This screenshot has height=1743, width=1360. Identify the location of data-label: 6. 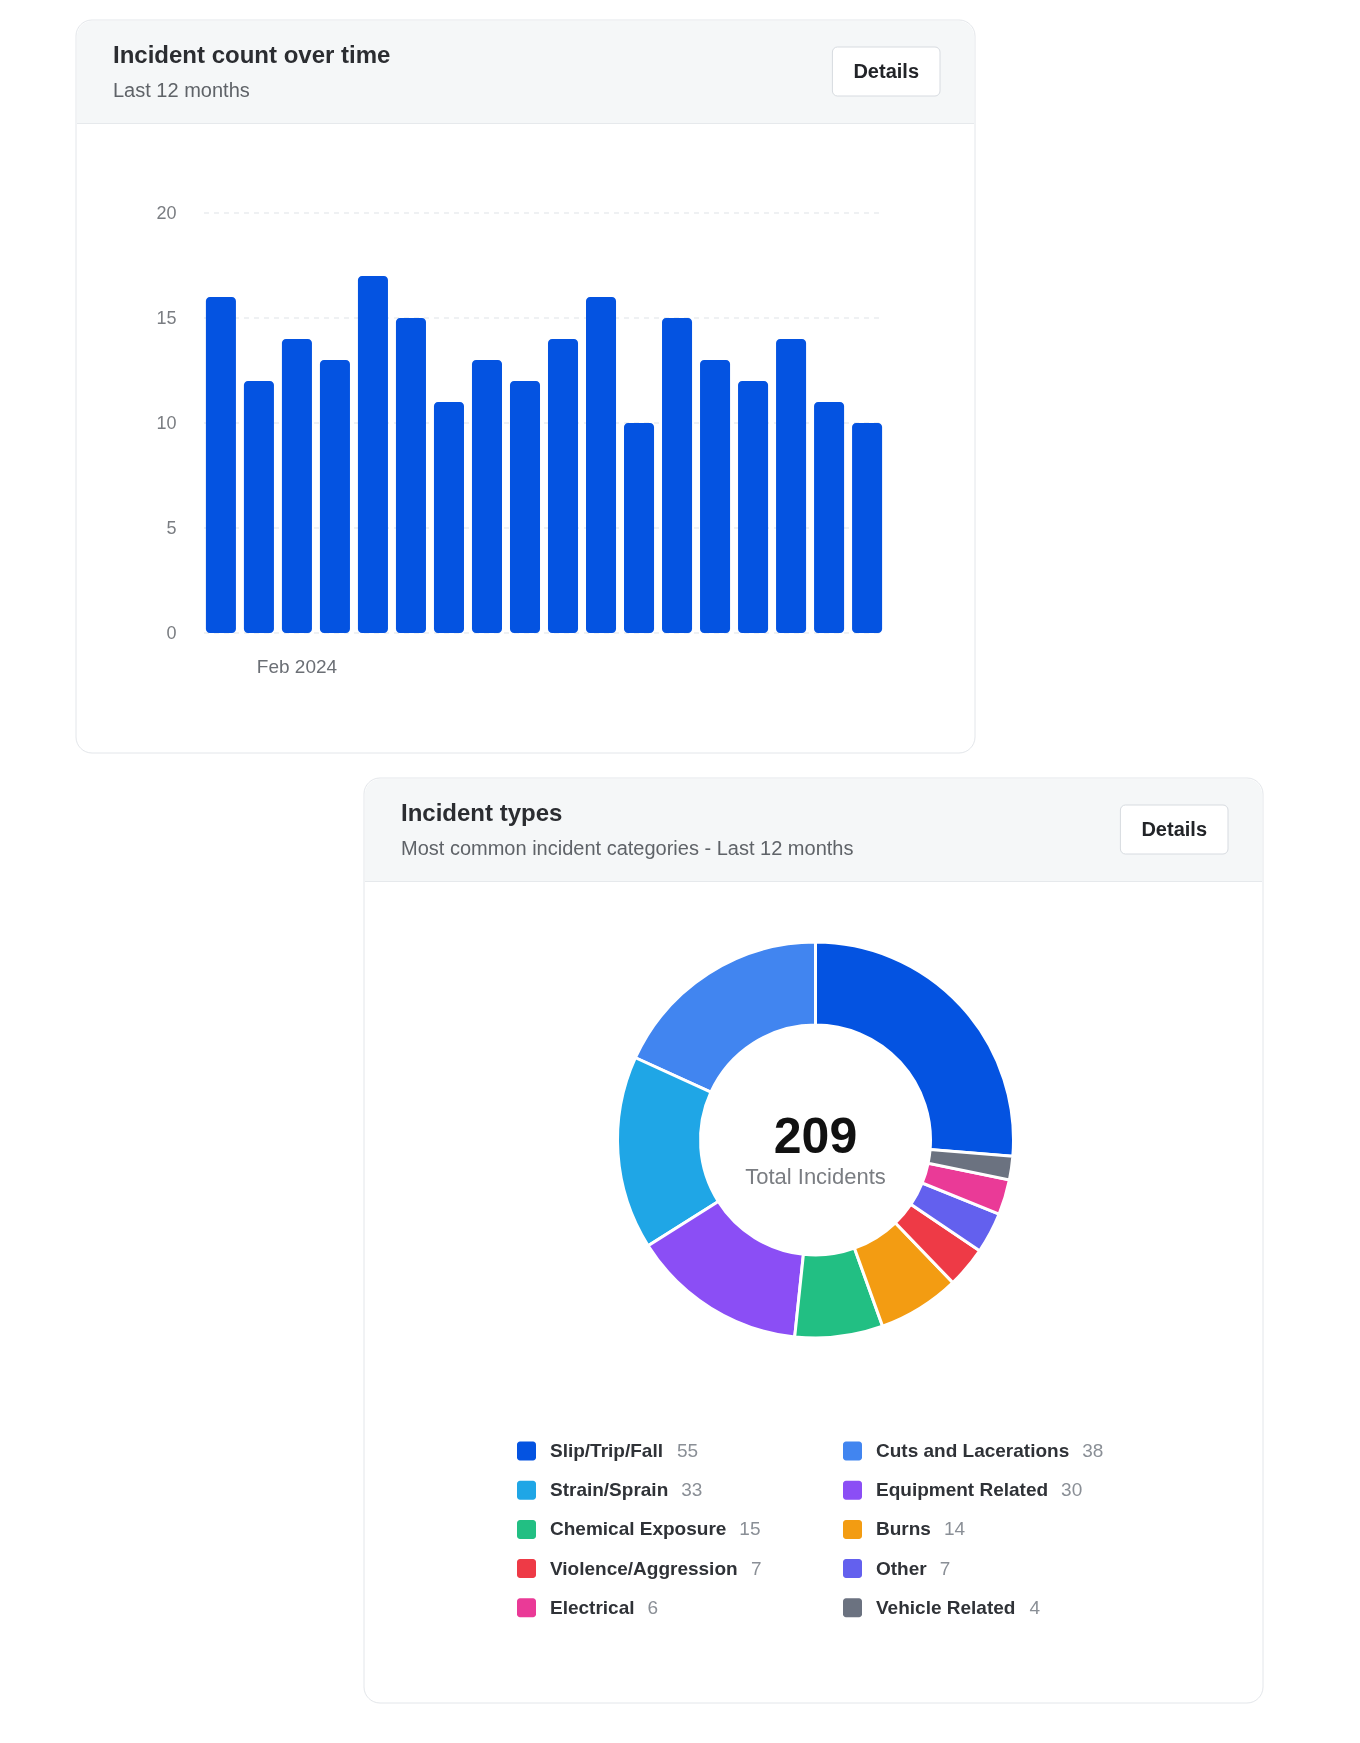
(653, 1607).